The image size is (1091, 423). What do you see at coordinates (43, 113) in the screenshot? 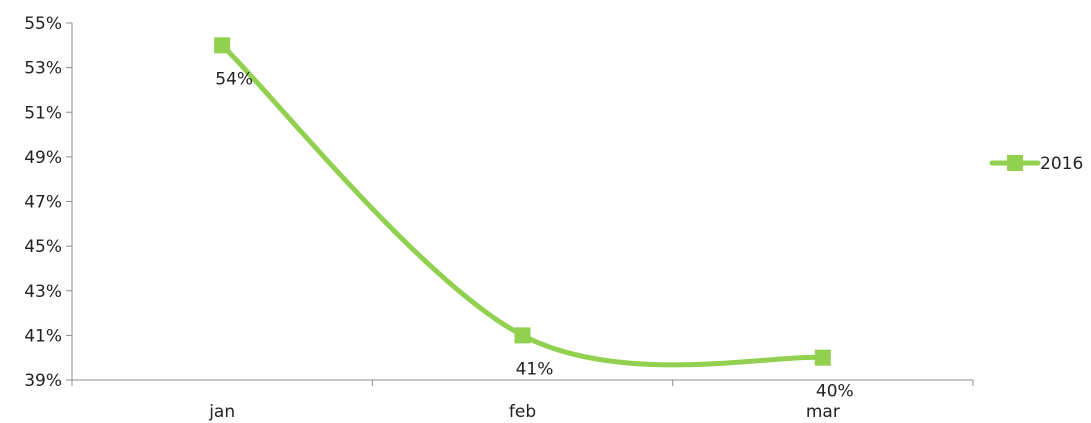
I see `y-tick-label: 51%` at bounding box center [43, 113].